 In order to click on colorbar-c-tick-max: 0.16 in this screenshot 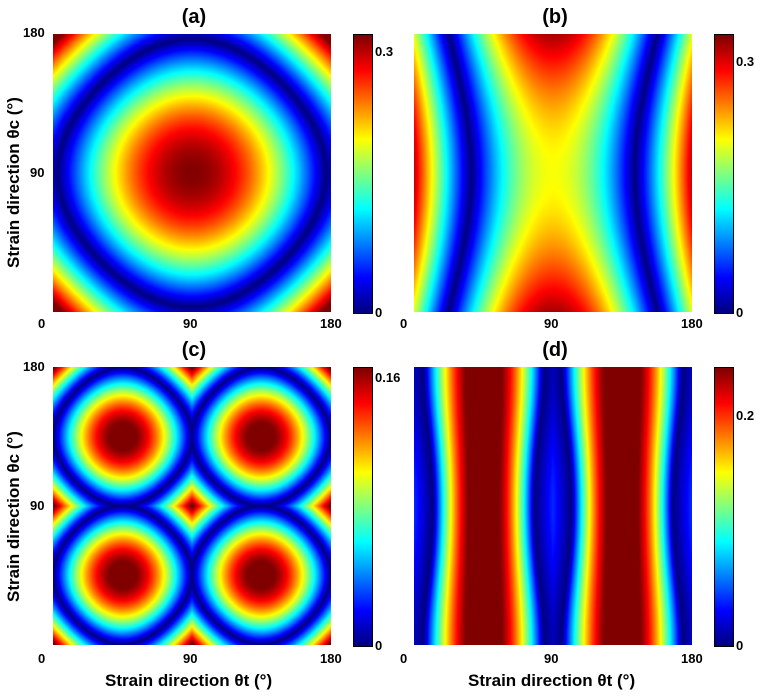, I will do `click(388, 377)`.